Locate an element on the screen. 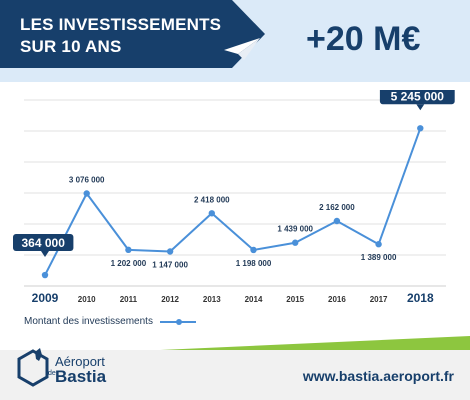  website-link: www.bastia.aeroport.fr is located at coordinates (378, 376).